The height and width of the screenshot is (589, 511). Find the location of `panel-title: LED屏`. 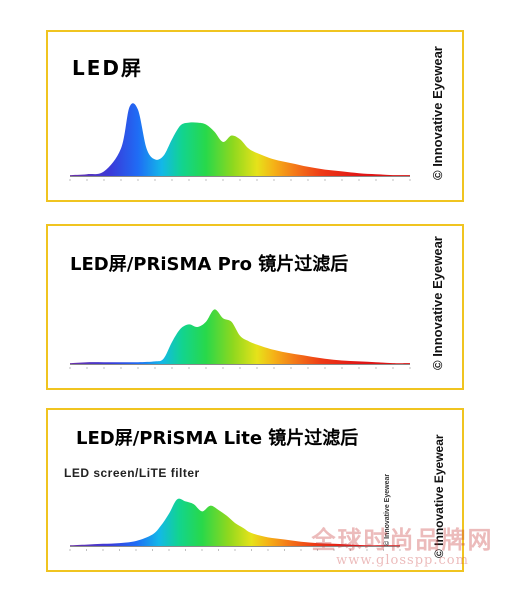

panel-title: LED屏 is located at coordinates (107, 66).